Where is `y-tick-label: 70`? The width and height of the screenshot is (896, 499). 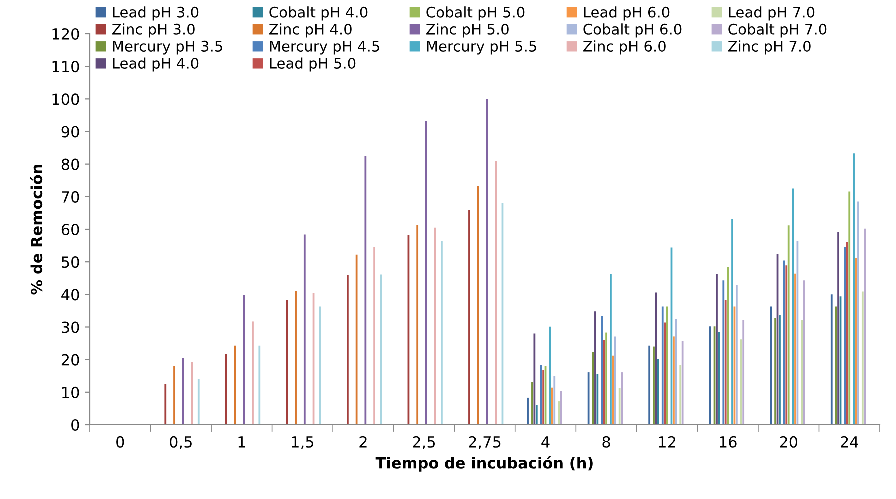
y-tick-label: 70 is located at coordinates (71, 197).